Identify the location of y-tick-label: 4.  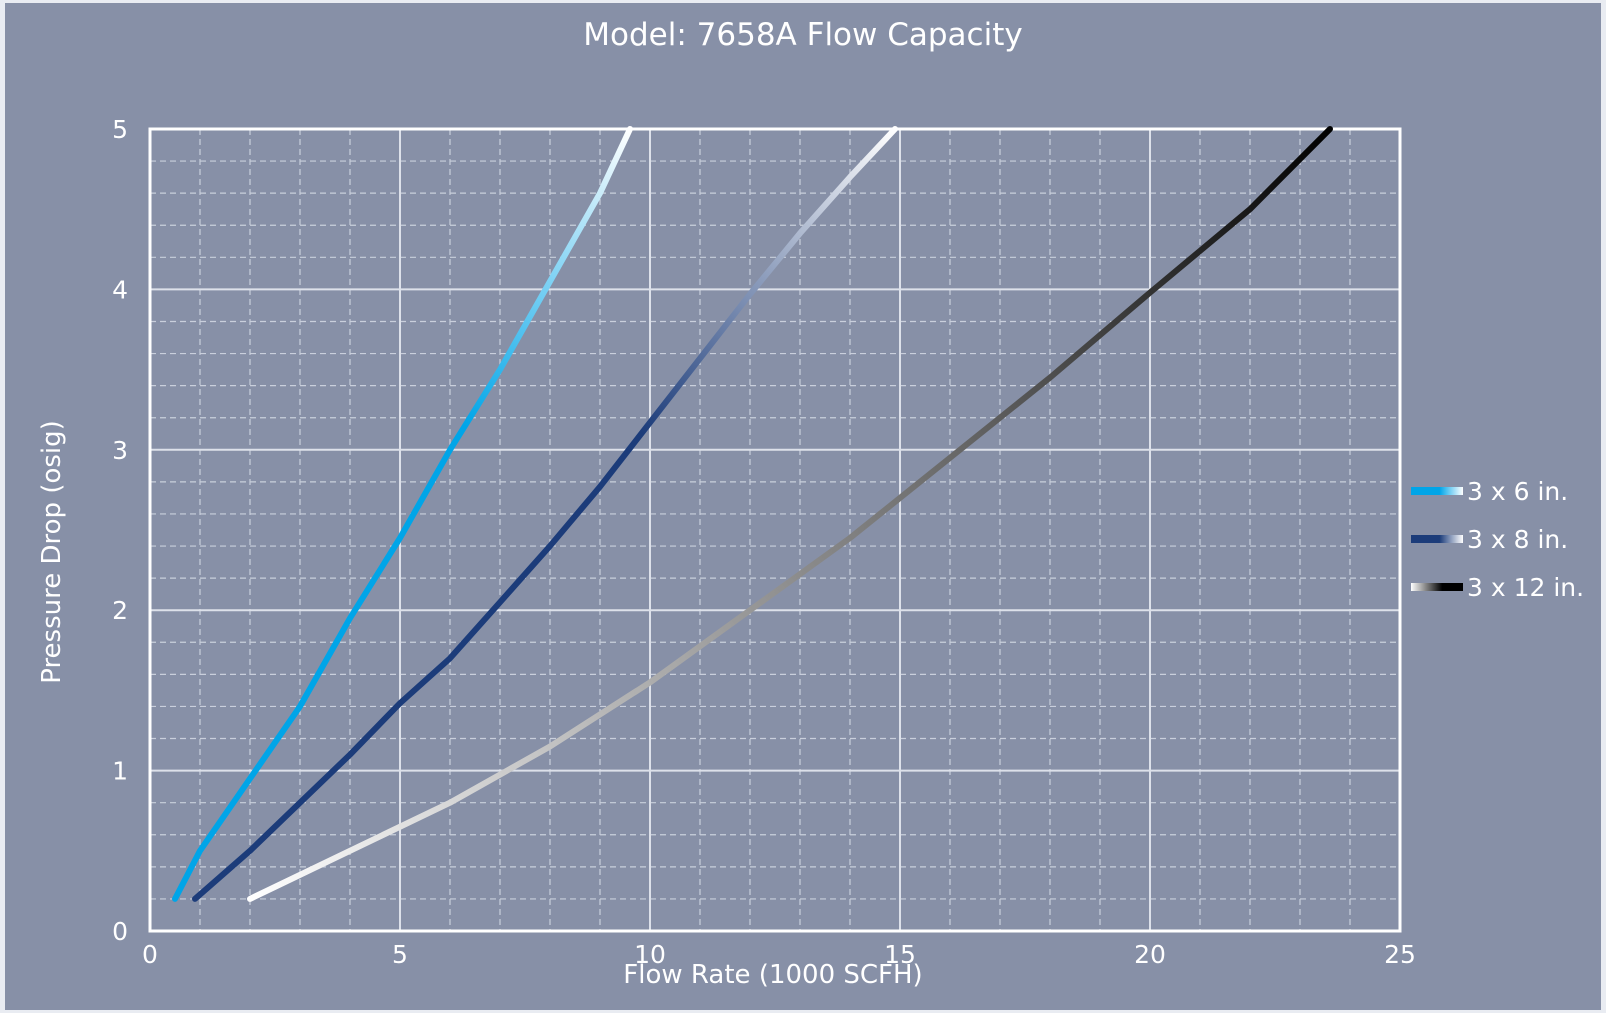
(120, 289).